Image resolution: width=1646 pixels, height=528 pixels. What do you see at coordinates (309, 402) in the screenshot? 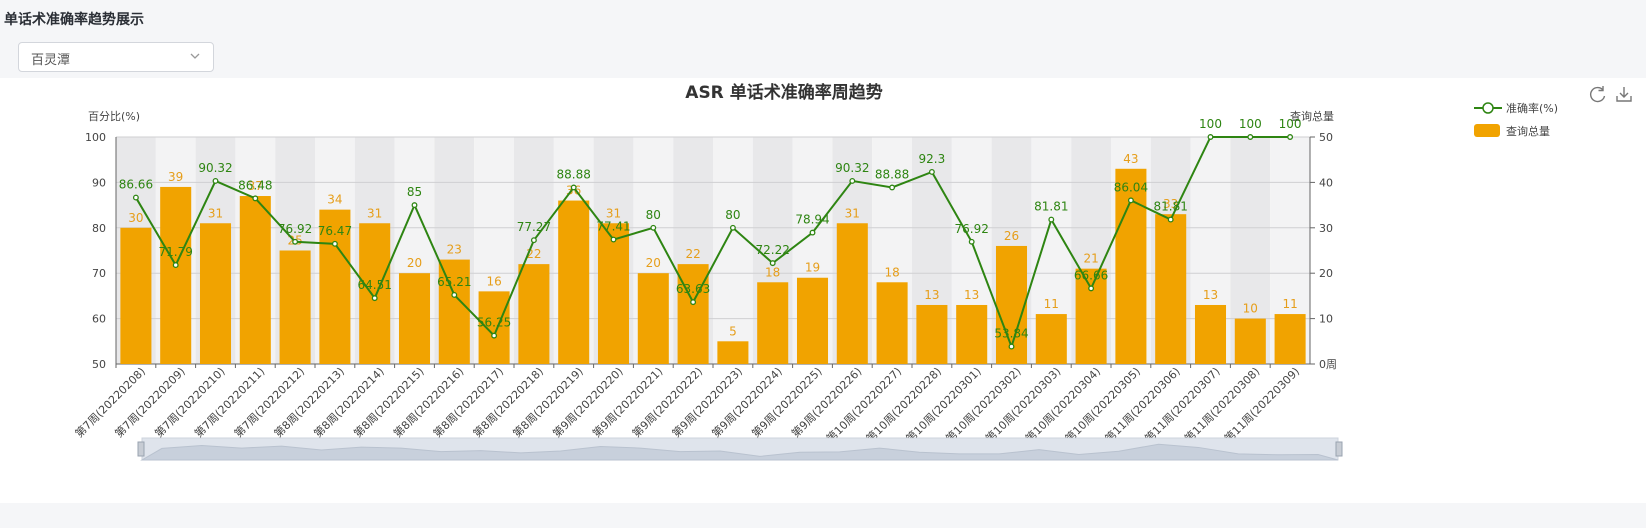
I see `x-tick-label: 第8周(20220213)` at bounding box center [309, 402].